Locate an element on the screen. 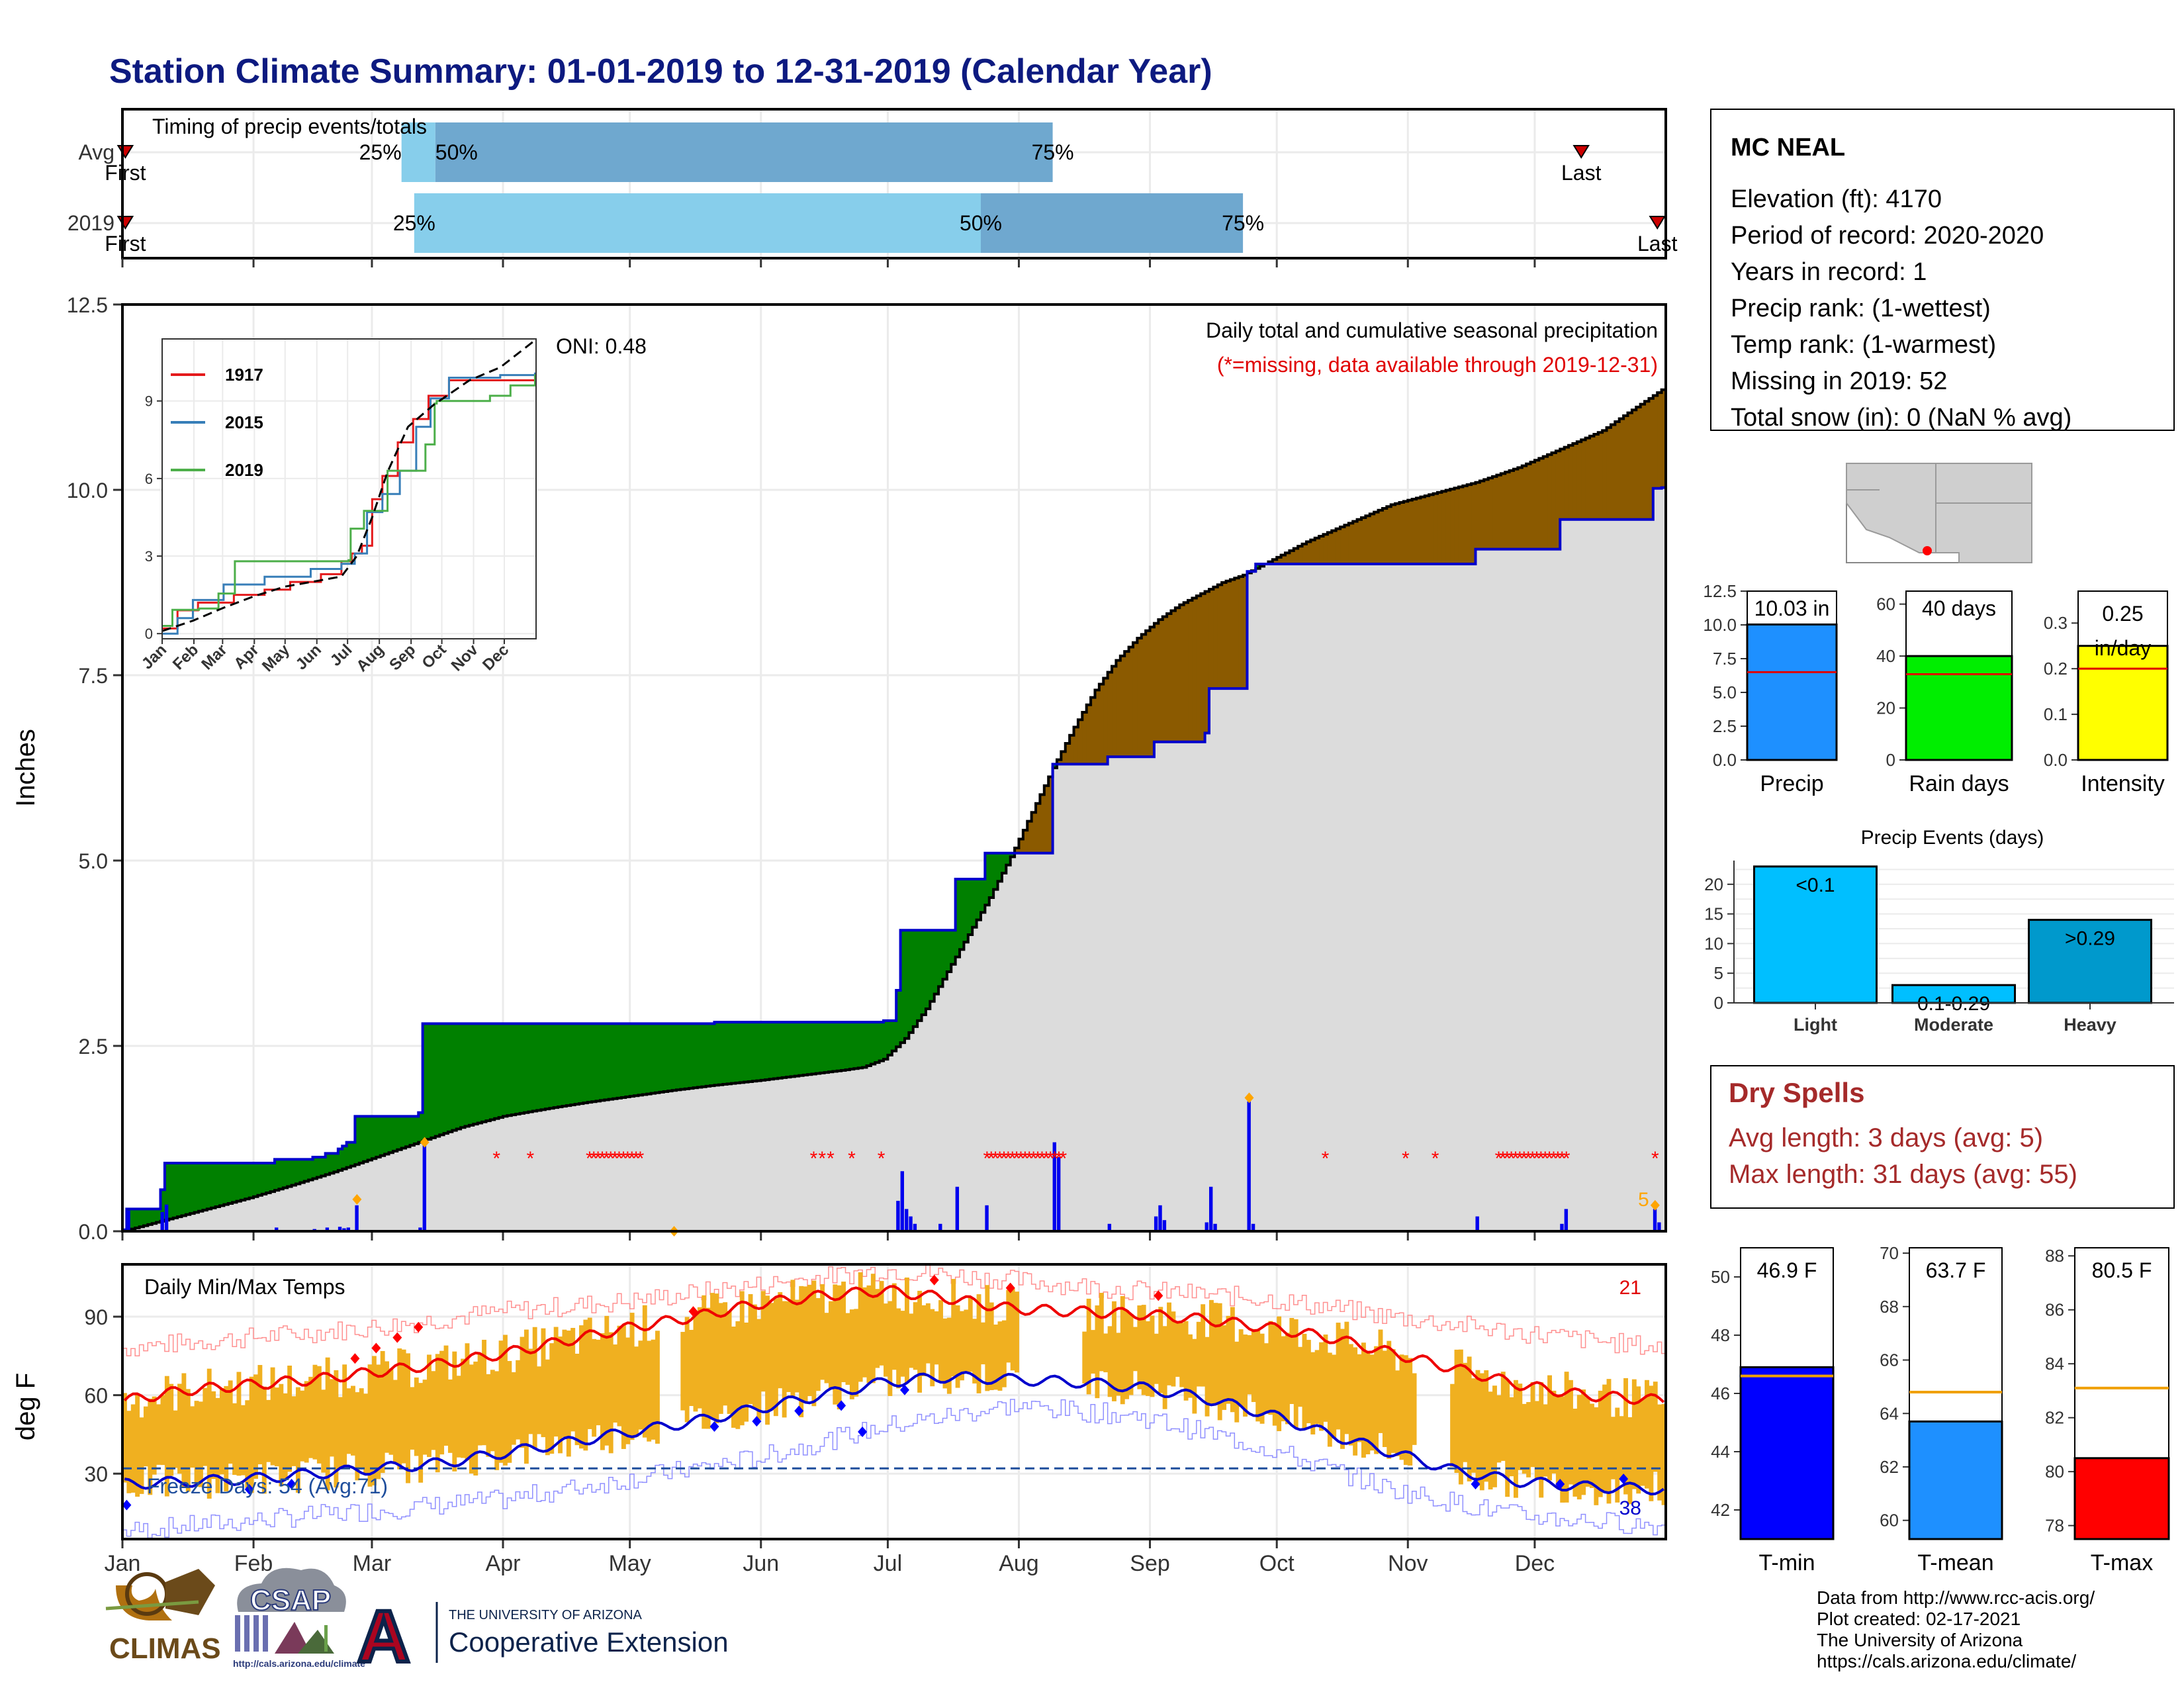 This screenshot has height=1688, width=2184. first-event-label: First is located at coordinates (125, 244).